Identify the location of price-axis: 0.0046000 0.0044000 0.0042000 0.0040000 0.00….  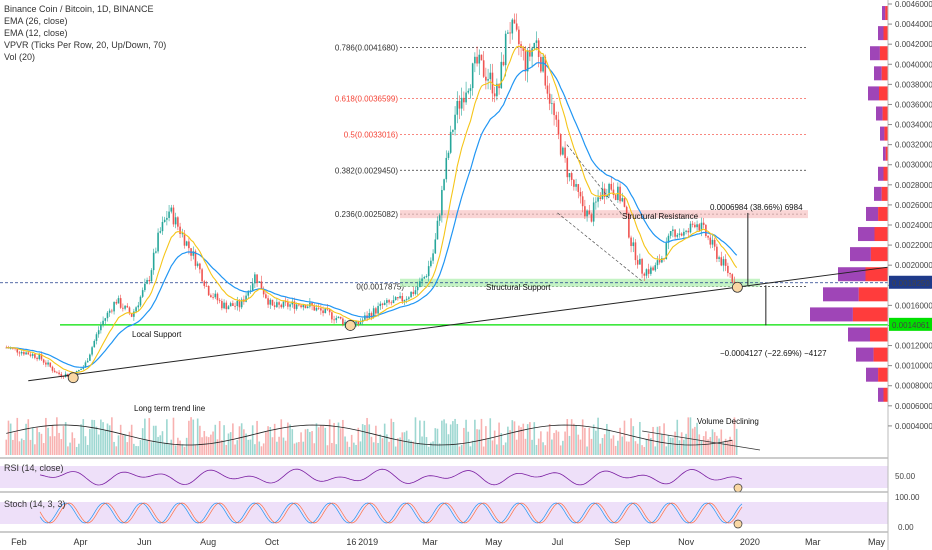
(910, 215).